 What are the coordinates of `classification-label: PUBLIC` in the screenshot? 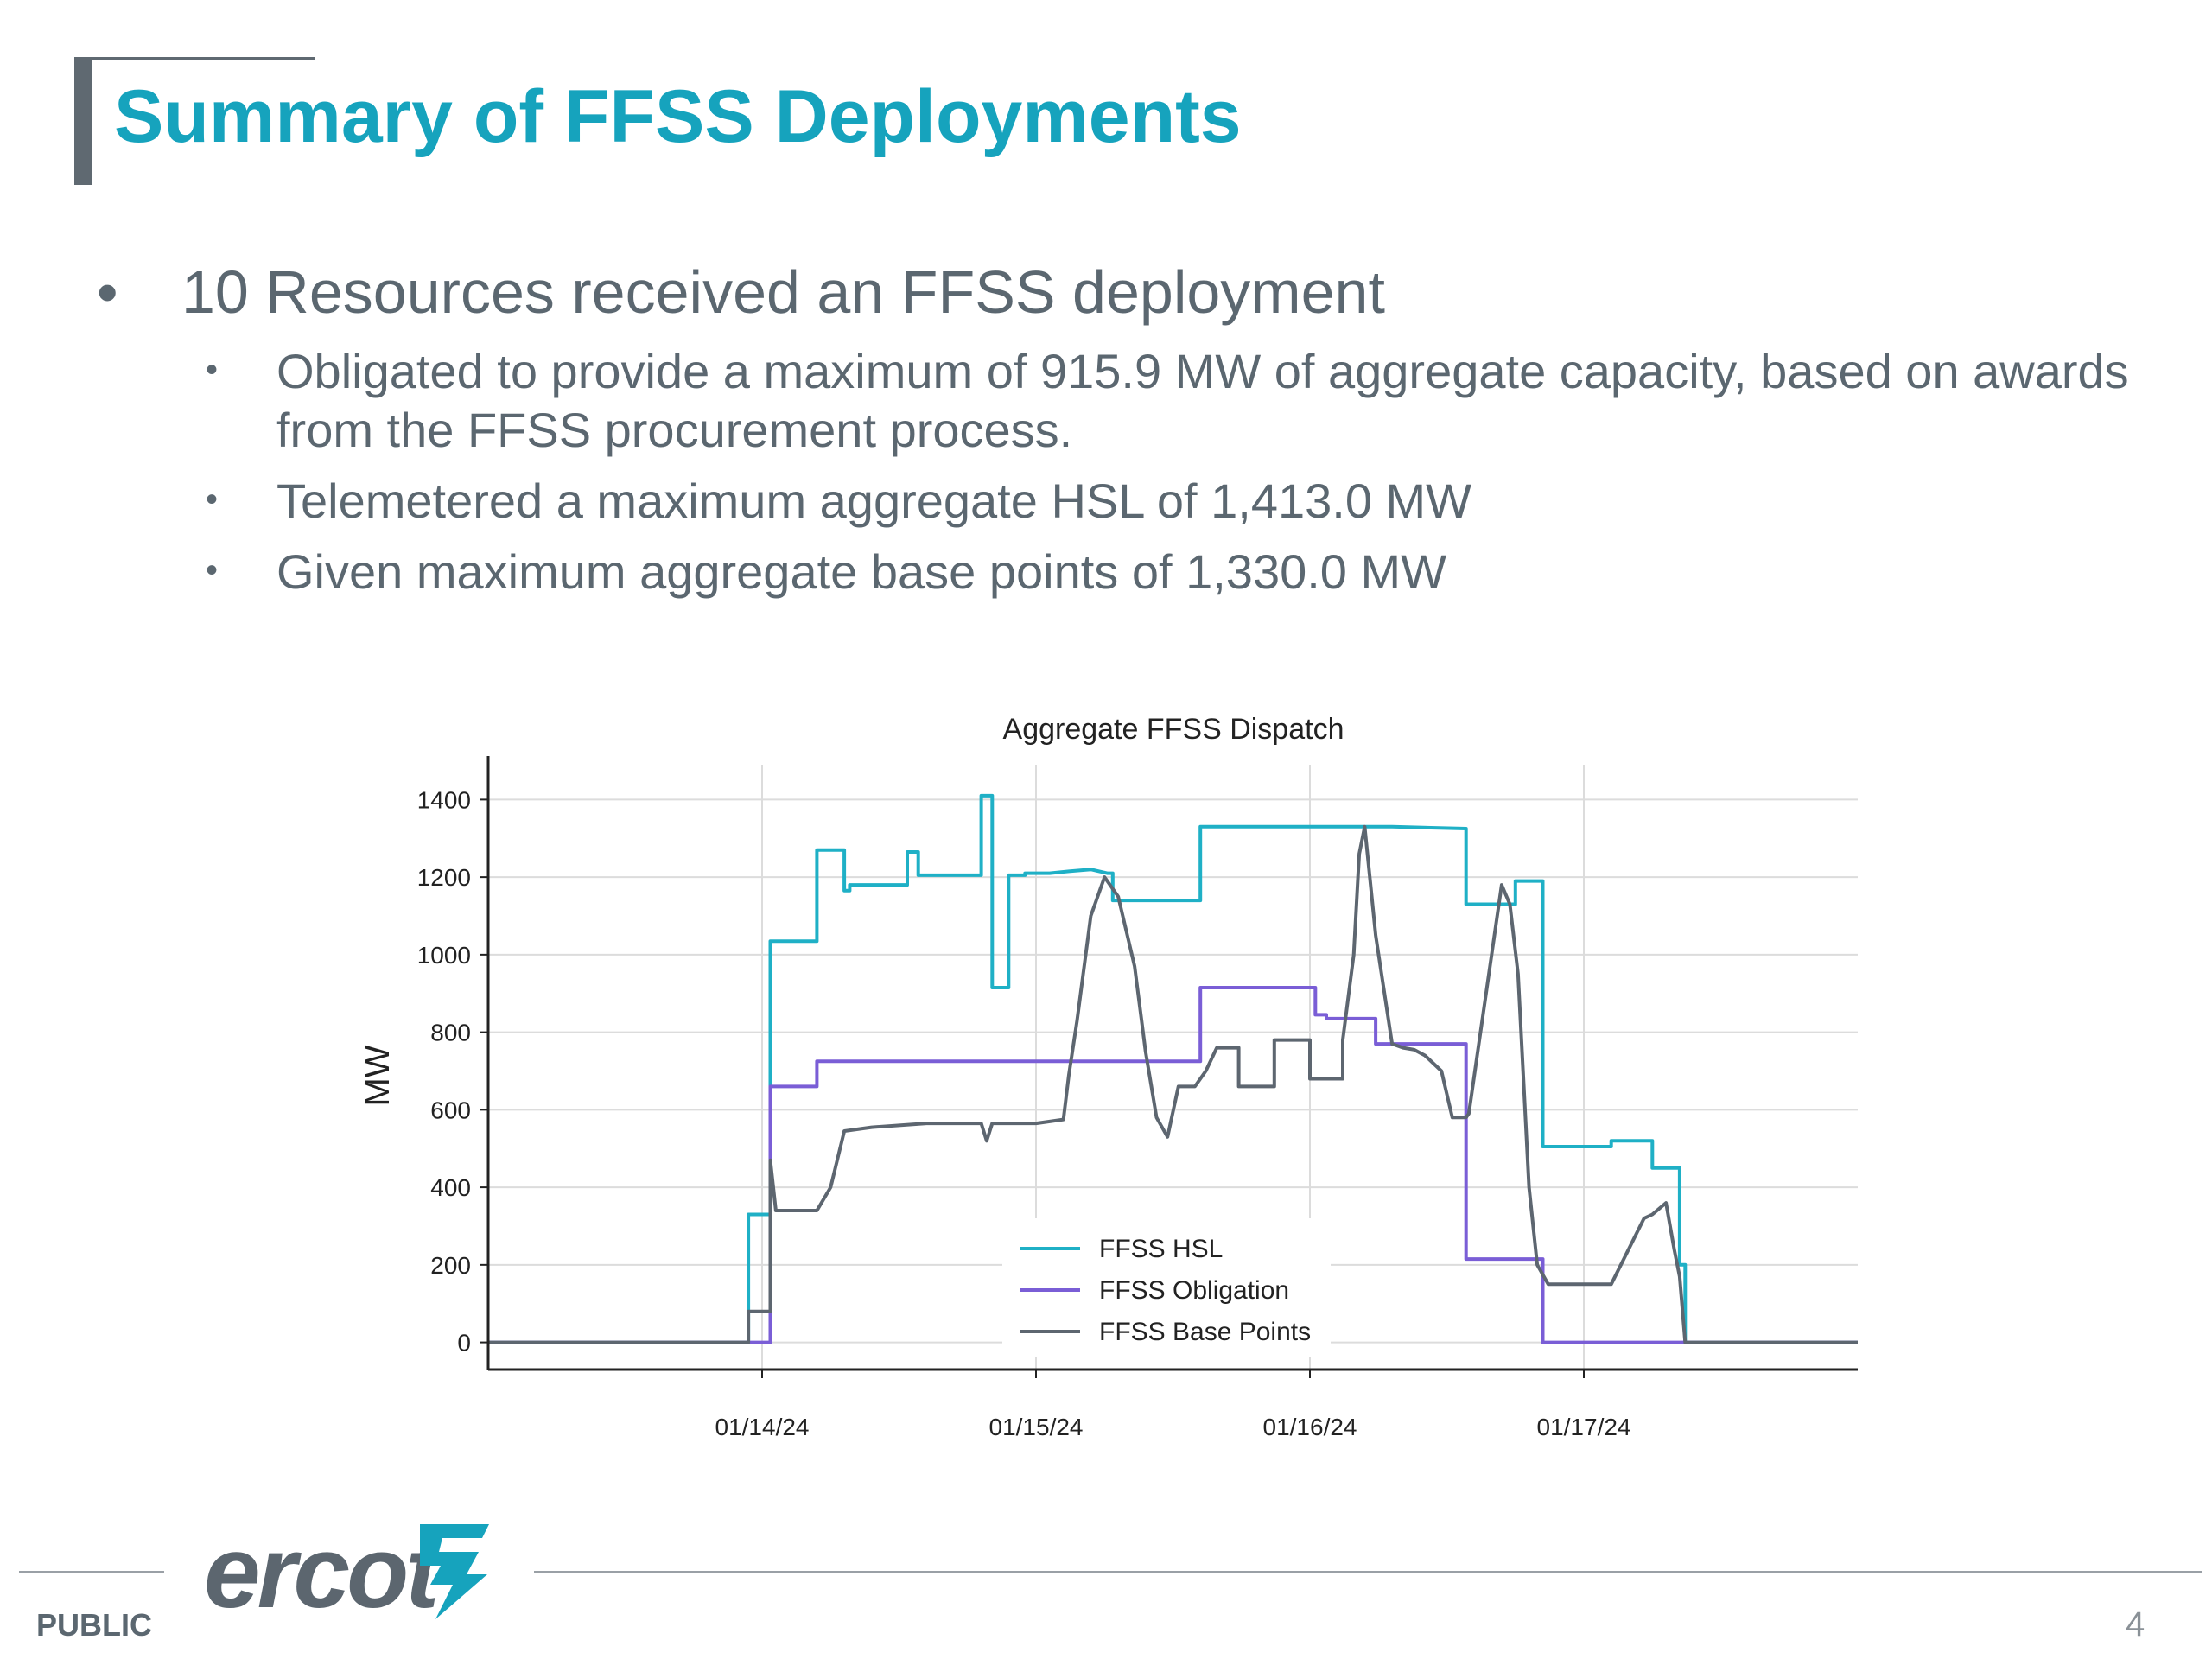 It's located at (94, 1625).